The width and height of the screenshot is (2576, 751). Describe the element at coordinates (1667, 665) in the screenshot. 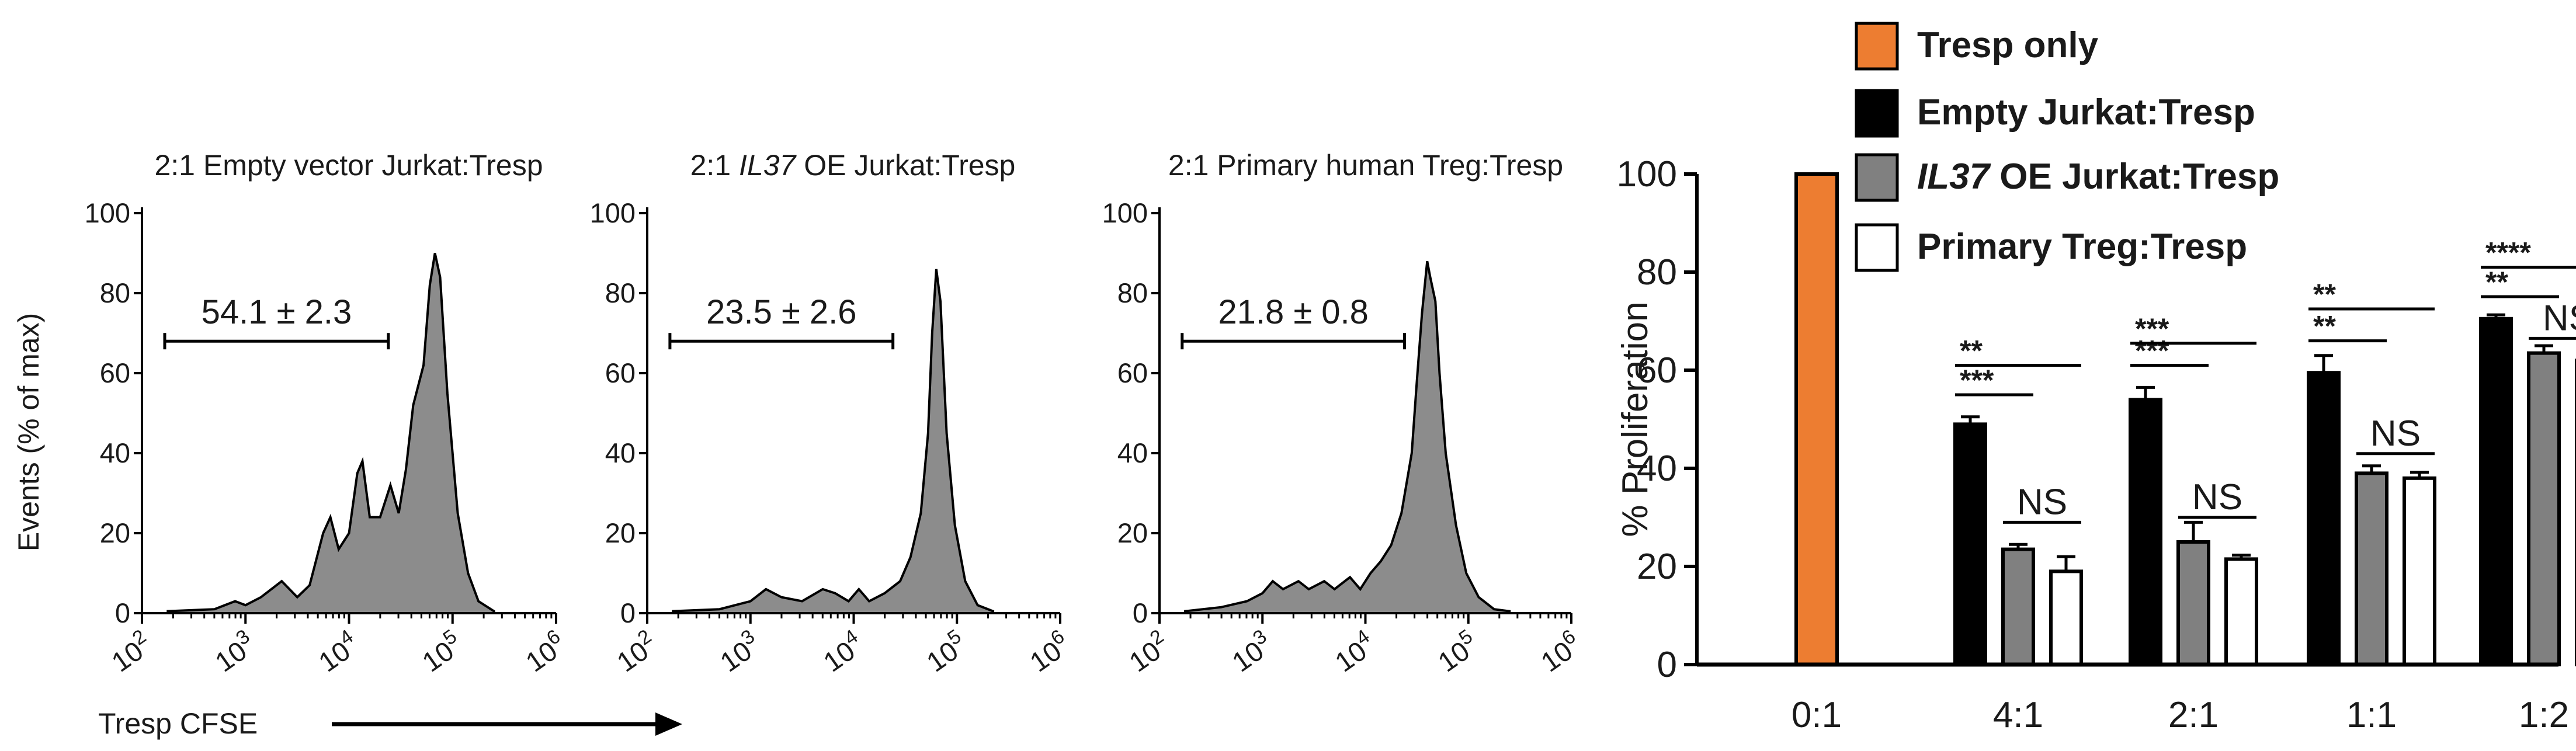

I see `bar-y-tick-label: 0` at that location.